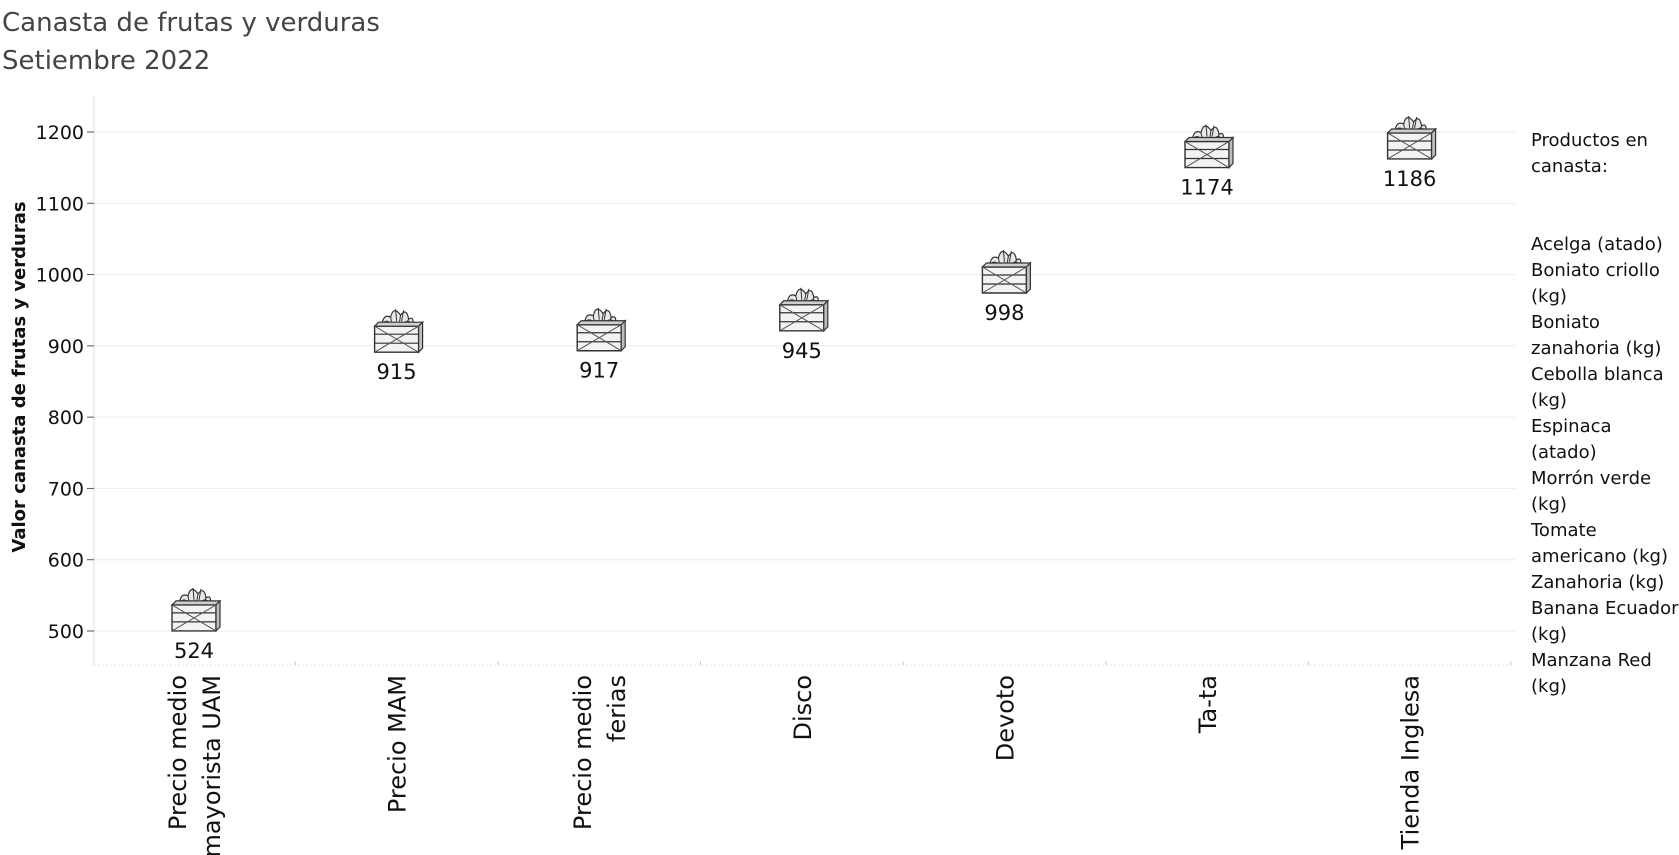  Describe the element at coordinates (191, 23) in the screenshot. I see `chart-title: Canasta de frutas y verduras` at that location.